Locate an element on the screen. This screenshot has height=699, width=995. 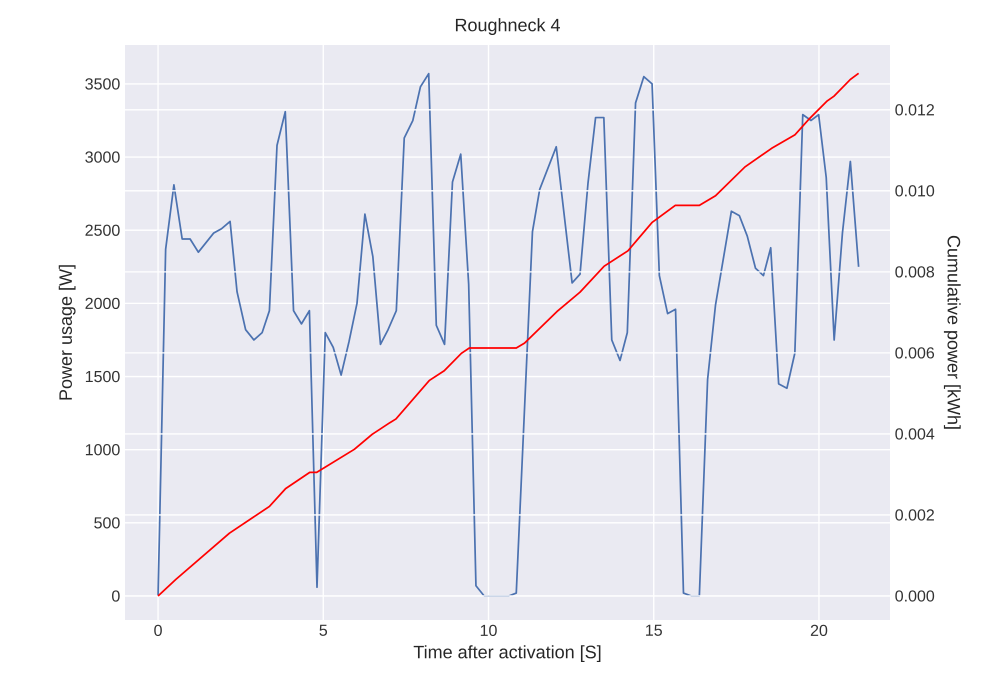
y-tick-label: 500 is located at coordinates (107, 523).